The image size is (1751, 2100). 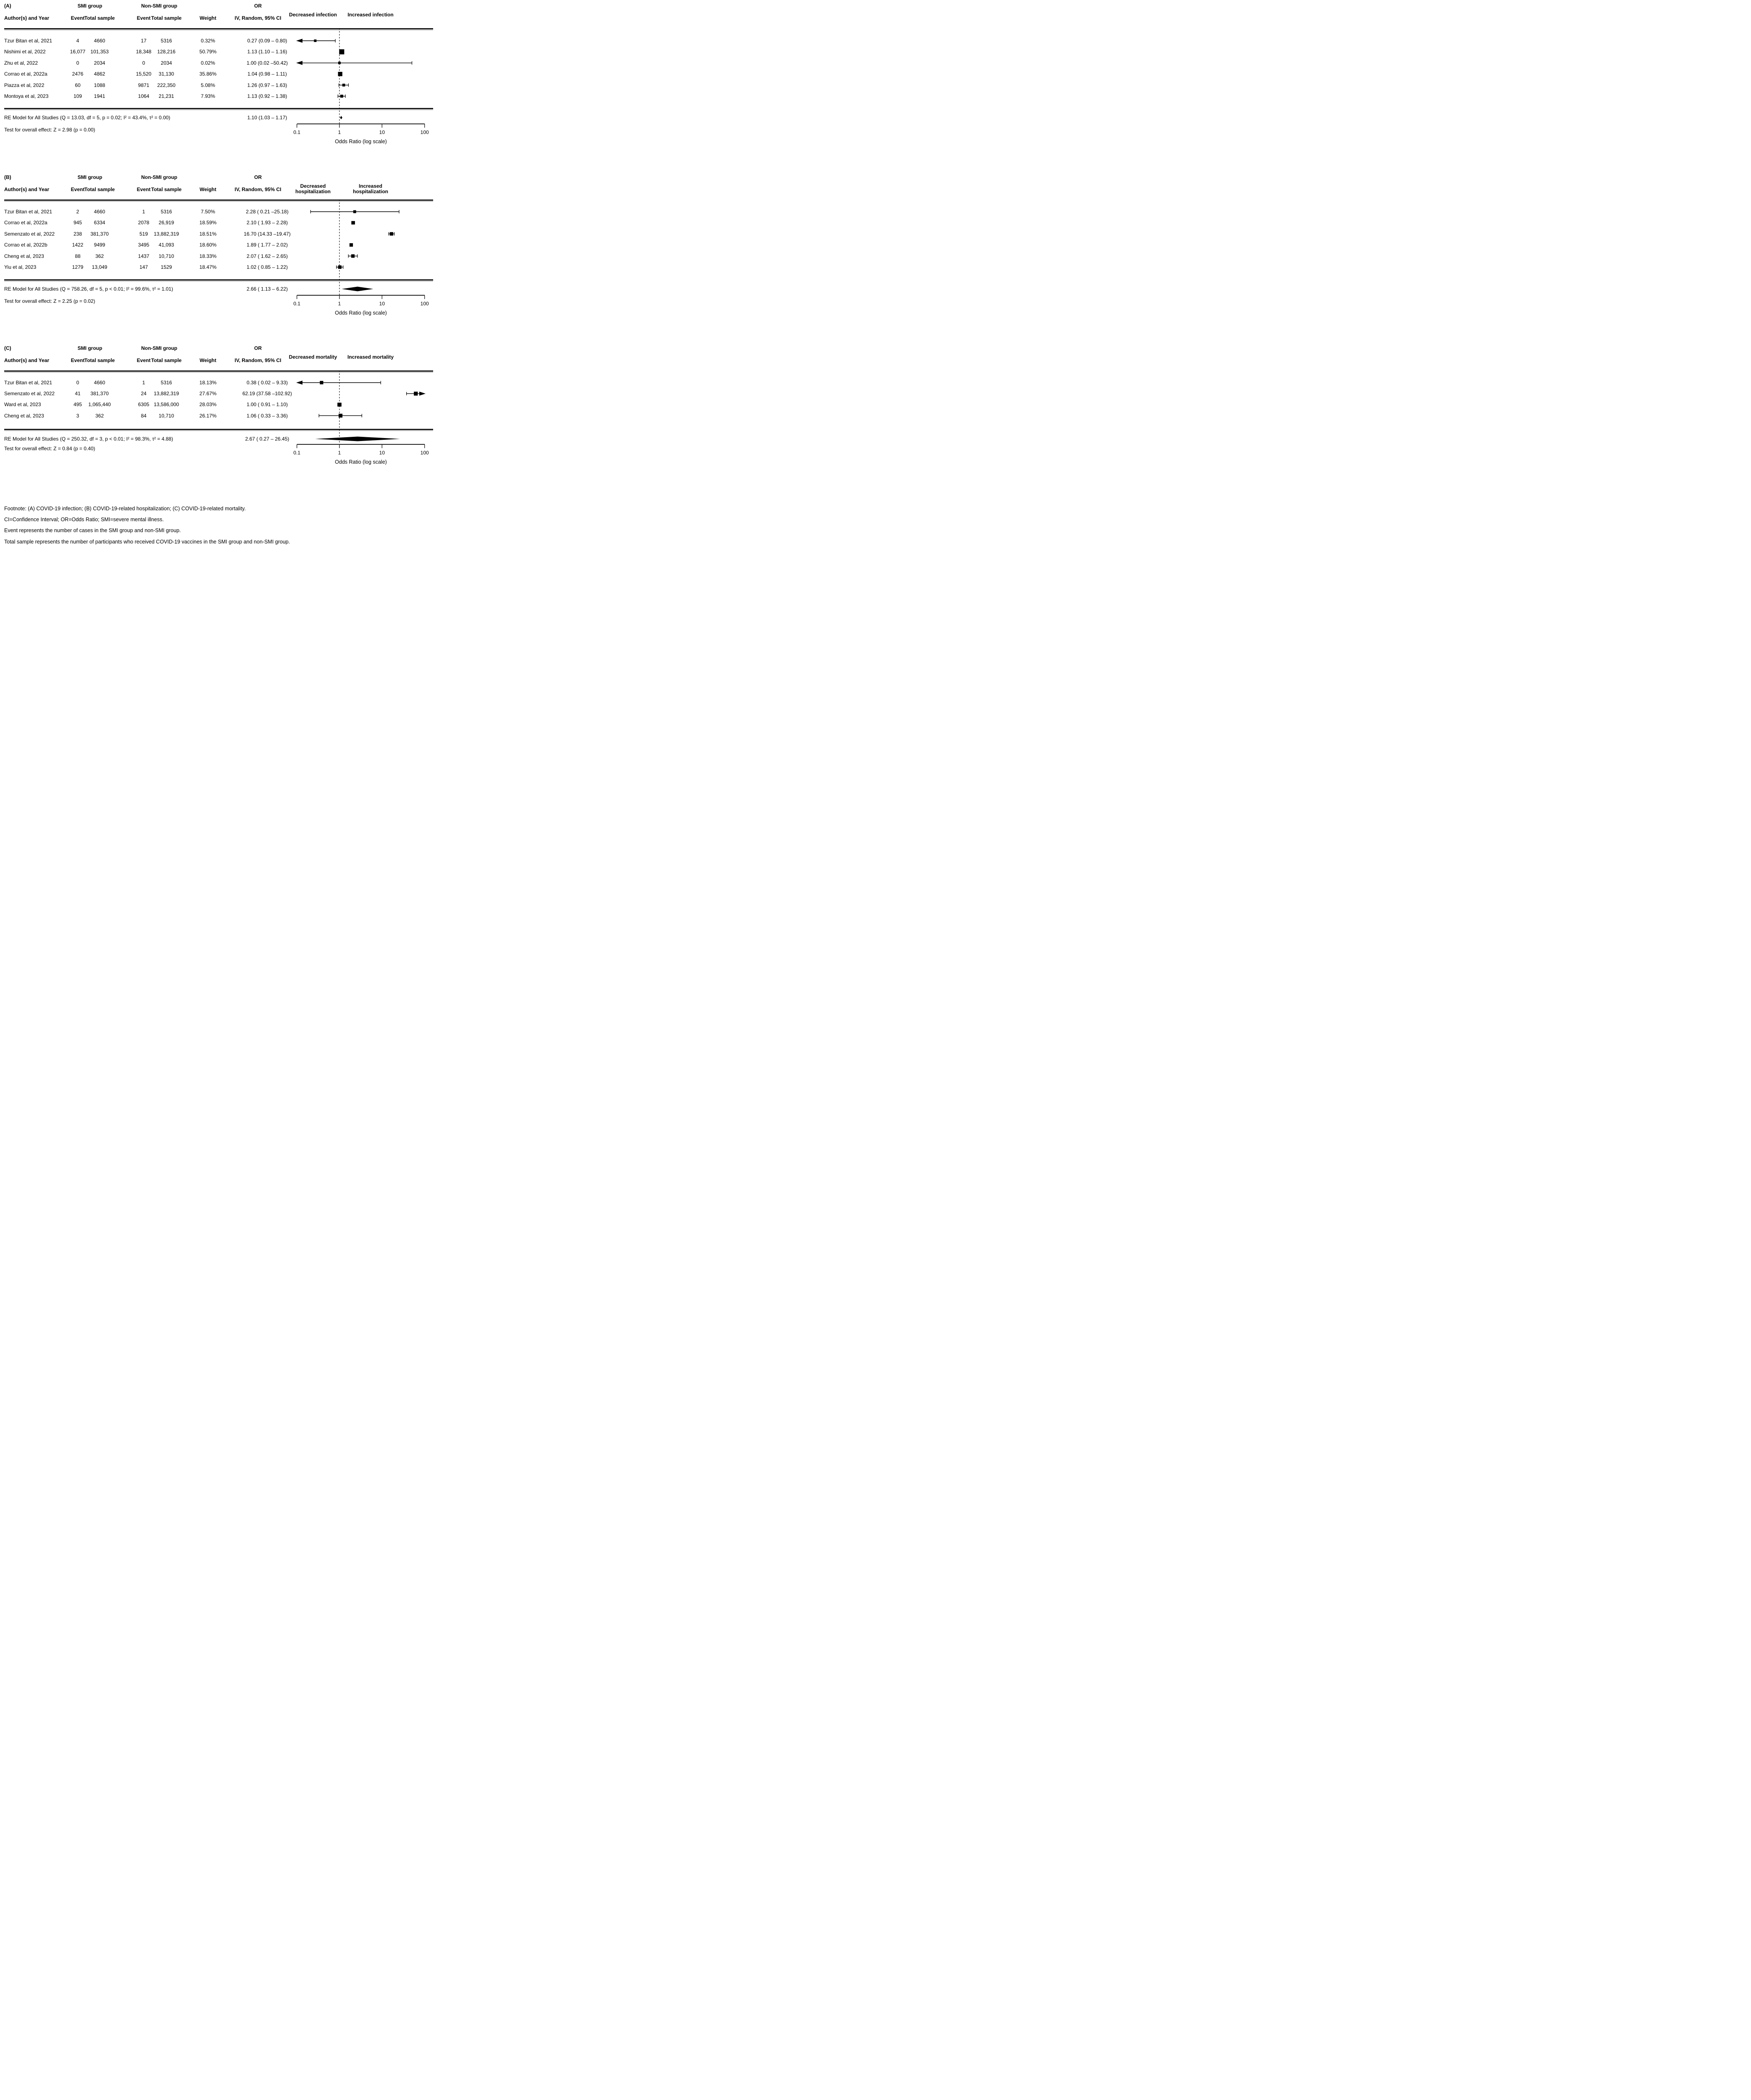 I want to click on weight-value: 5.08%, so click(x=208, y=85).